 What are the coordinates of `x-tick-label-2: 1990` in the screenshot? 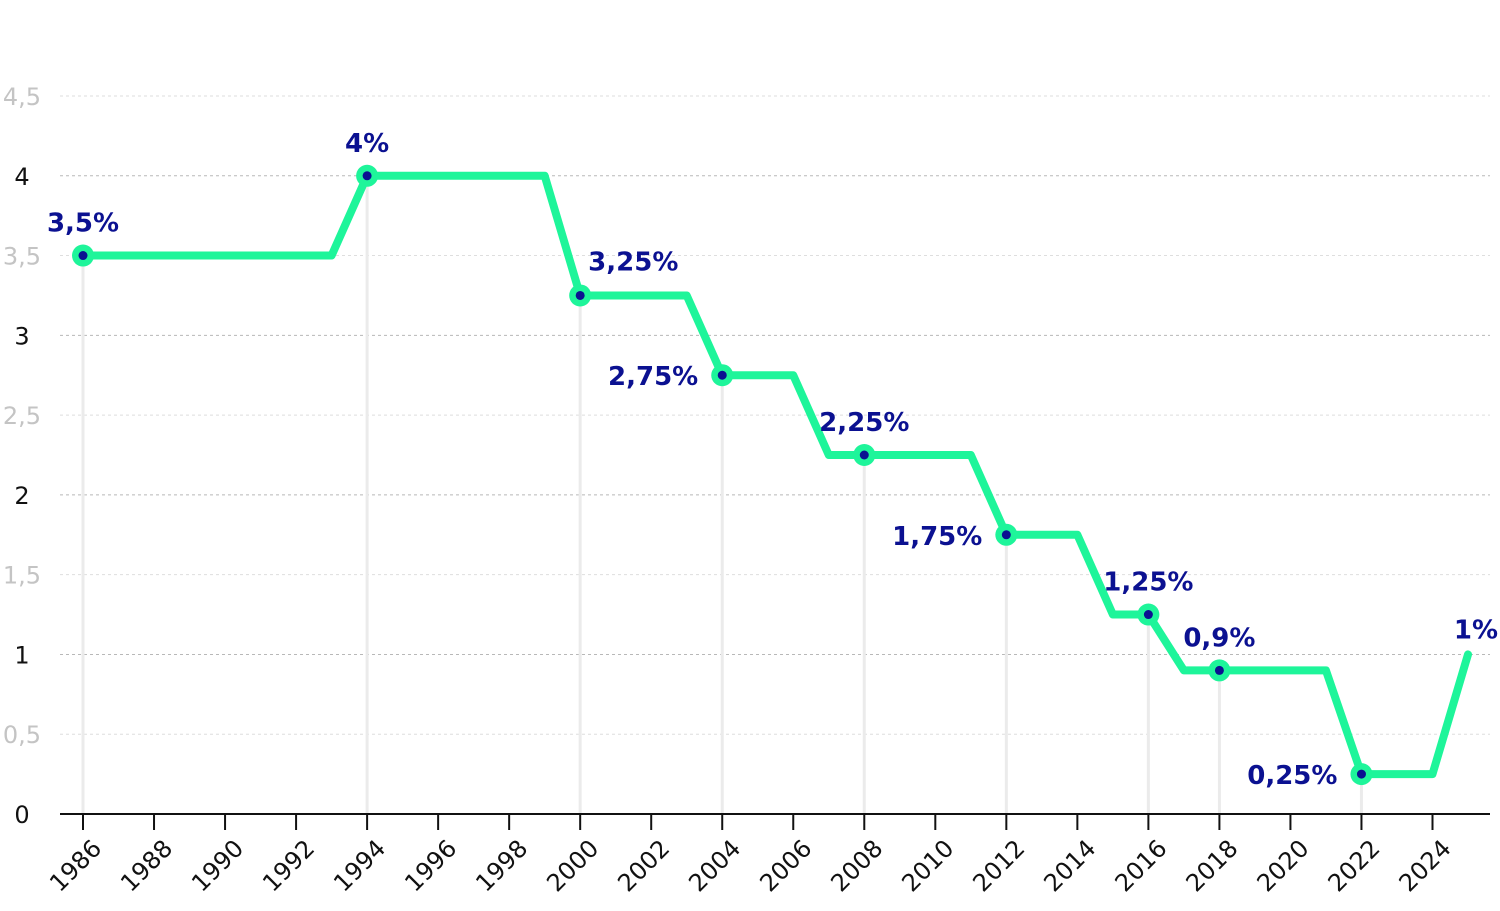 It's located at (217, 865).